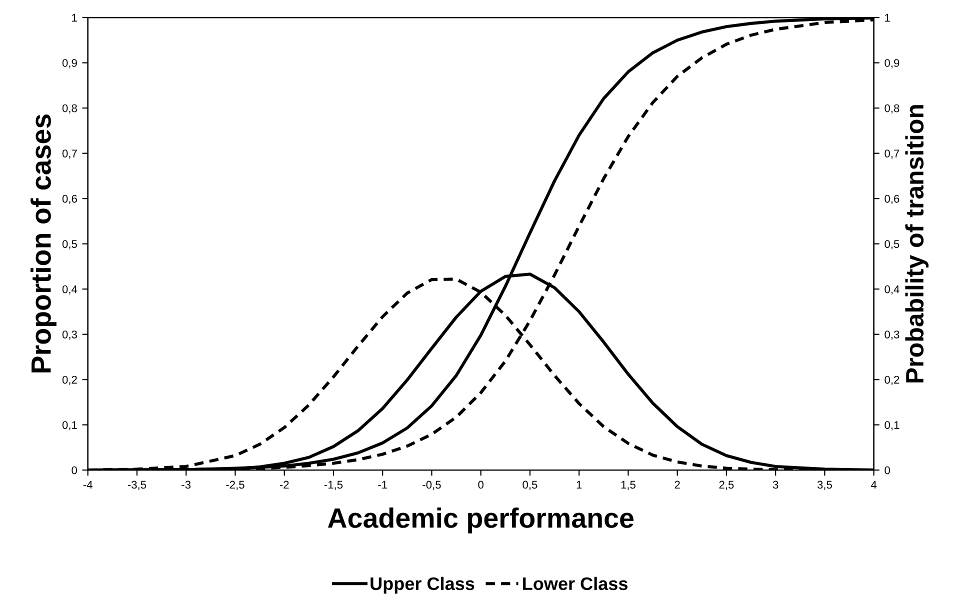  I want to click on x-tick-label: 0,5, so click(530, 485).